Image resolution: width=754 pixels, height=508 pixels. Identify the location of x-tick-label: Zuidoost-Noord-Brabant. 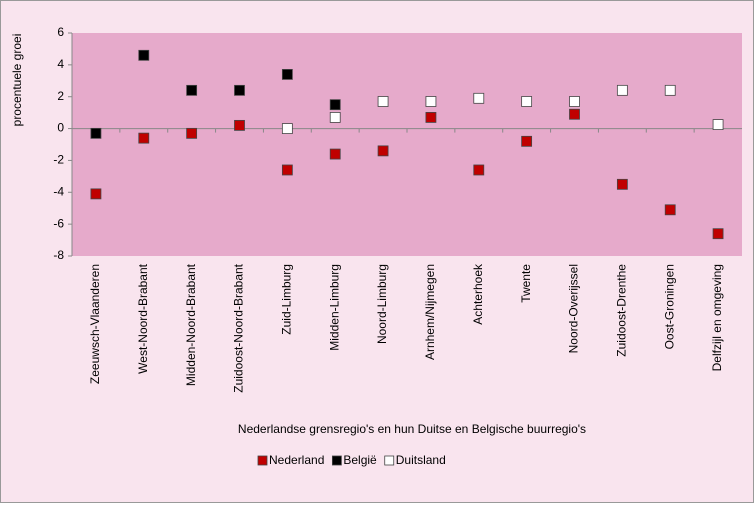
(239, 327).